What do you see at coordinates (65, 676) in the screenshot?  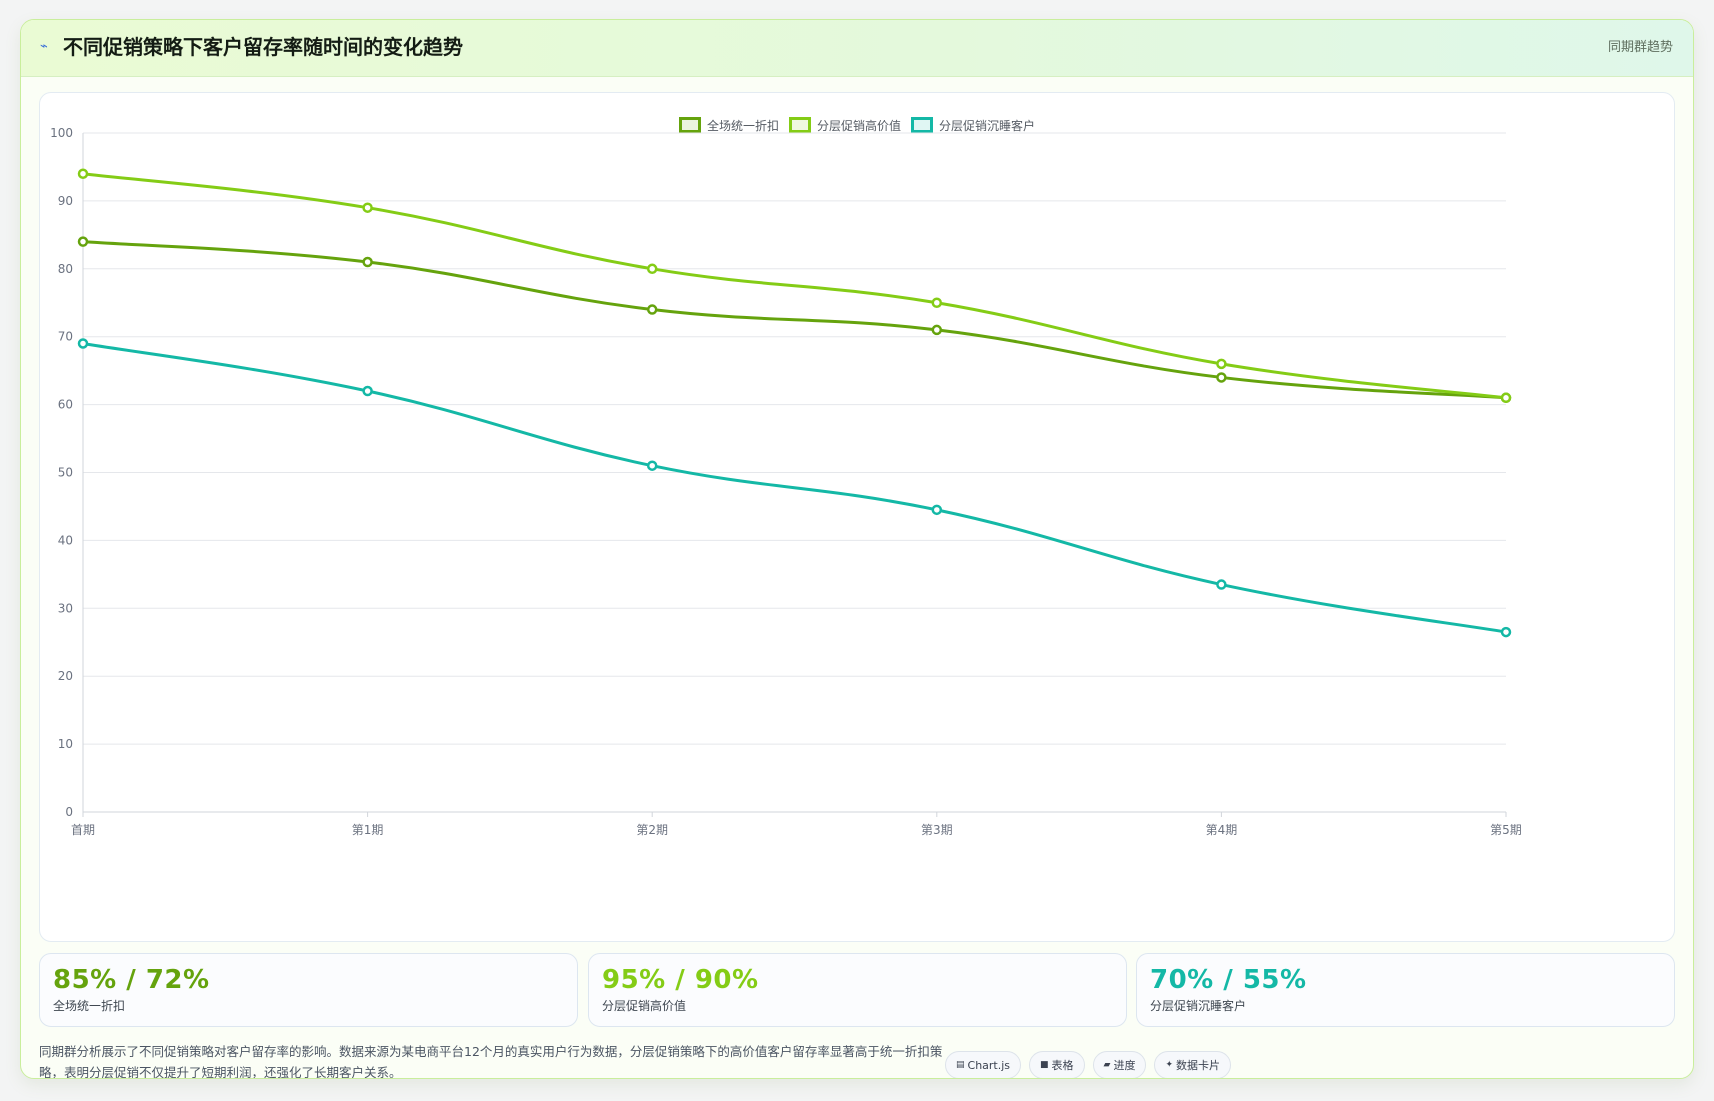 I see `y-tick-label: 20` at bounding box center [65, 676].